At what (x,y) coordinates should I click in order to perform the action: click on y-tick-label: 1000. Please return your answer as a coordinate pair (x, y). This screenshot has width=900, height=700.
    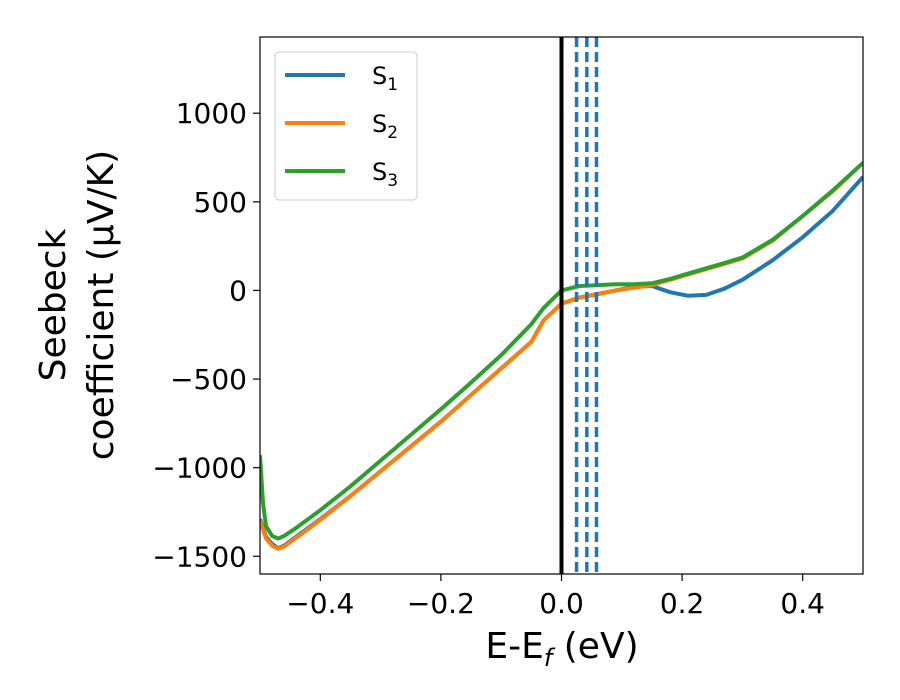
    Looking at the image, I should click on (211, 113).